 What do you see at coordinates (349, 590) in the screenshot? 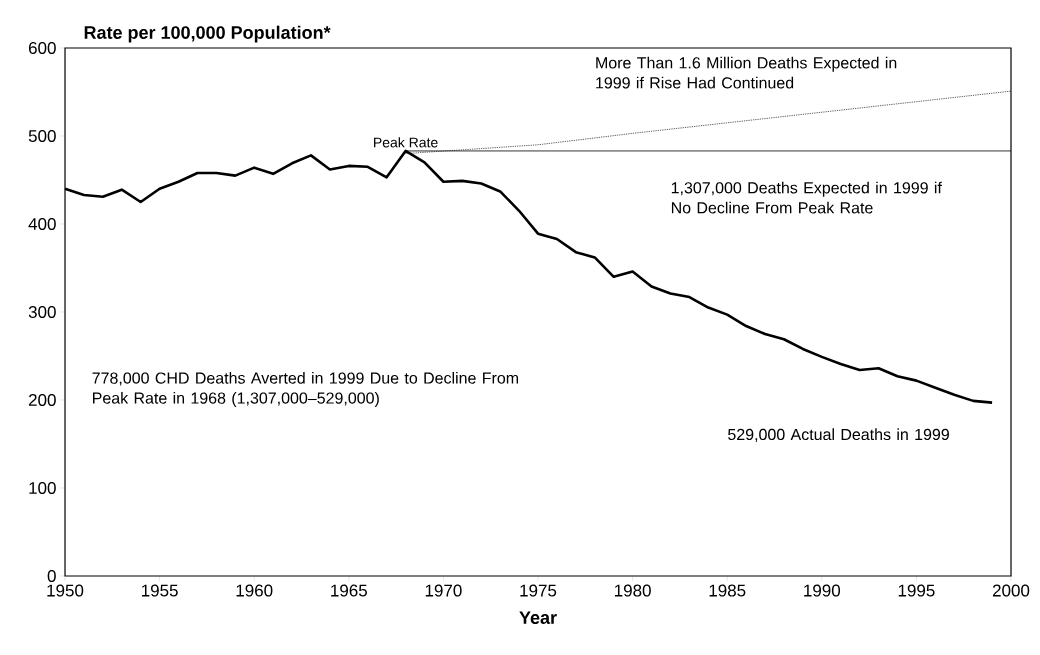
I see `x-tick-label: 1965` at bounding box center [349, 590].